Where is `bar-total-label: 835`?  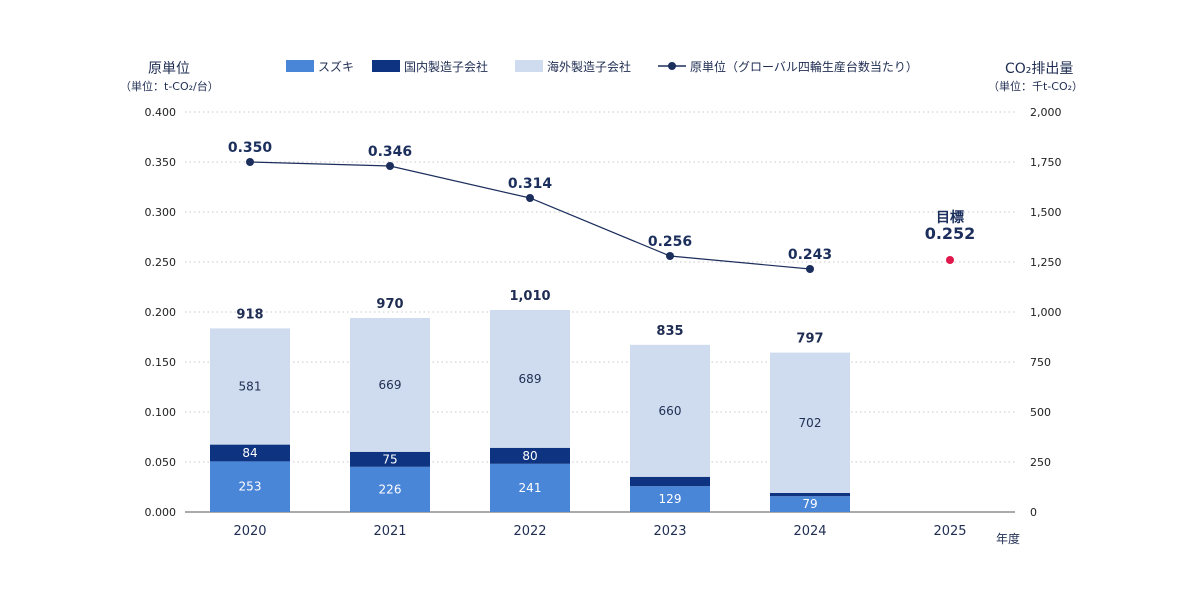 bar-total-label: 835 is located at coordinates (669, 331).